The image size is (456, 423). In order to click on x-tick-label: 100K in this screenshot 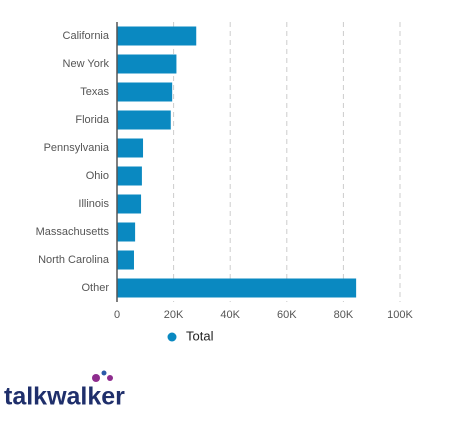, I will do `click(400, 315)`.